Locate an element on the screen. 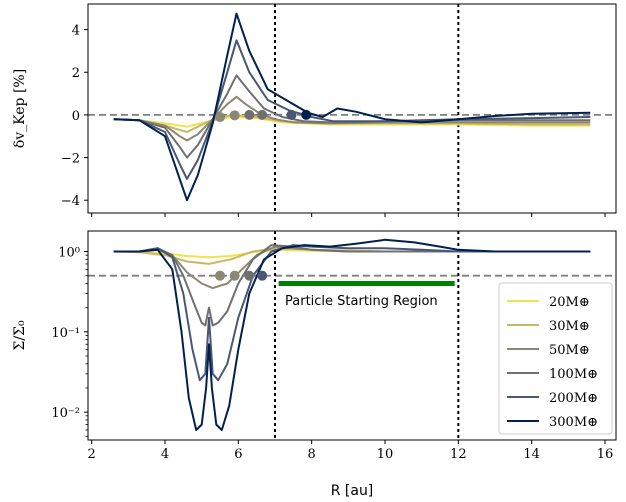  y-axis-label: Σ/Σ₀ is located at coordinates (20, 335).